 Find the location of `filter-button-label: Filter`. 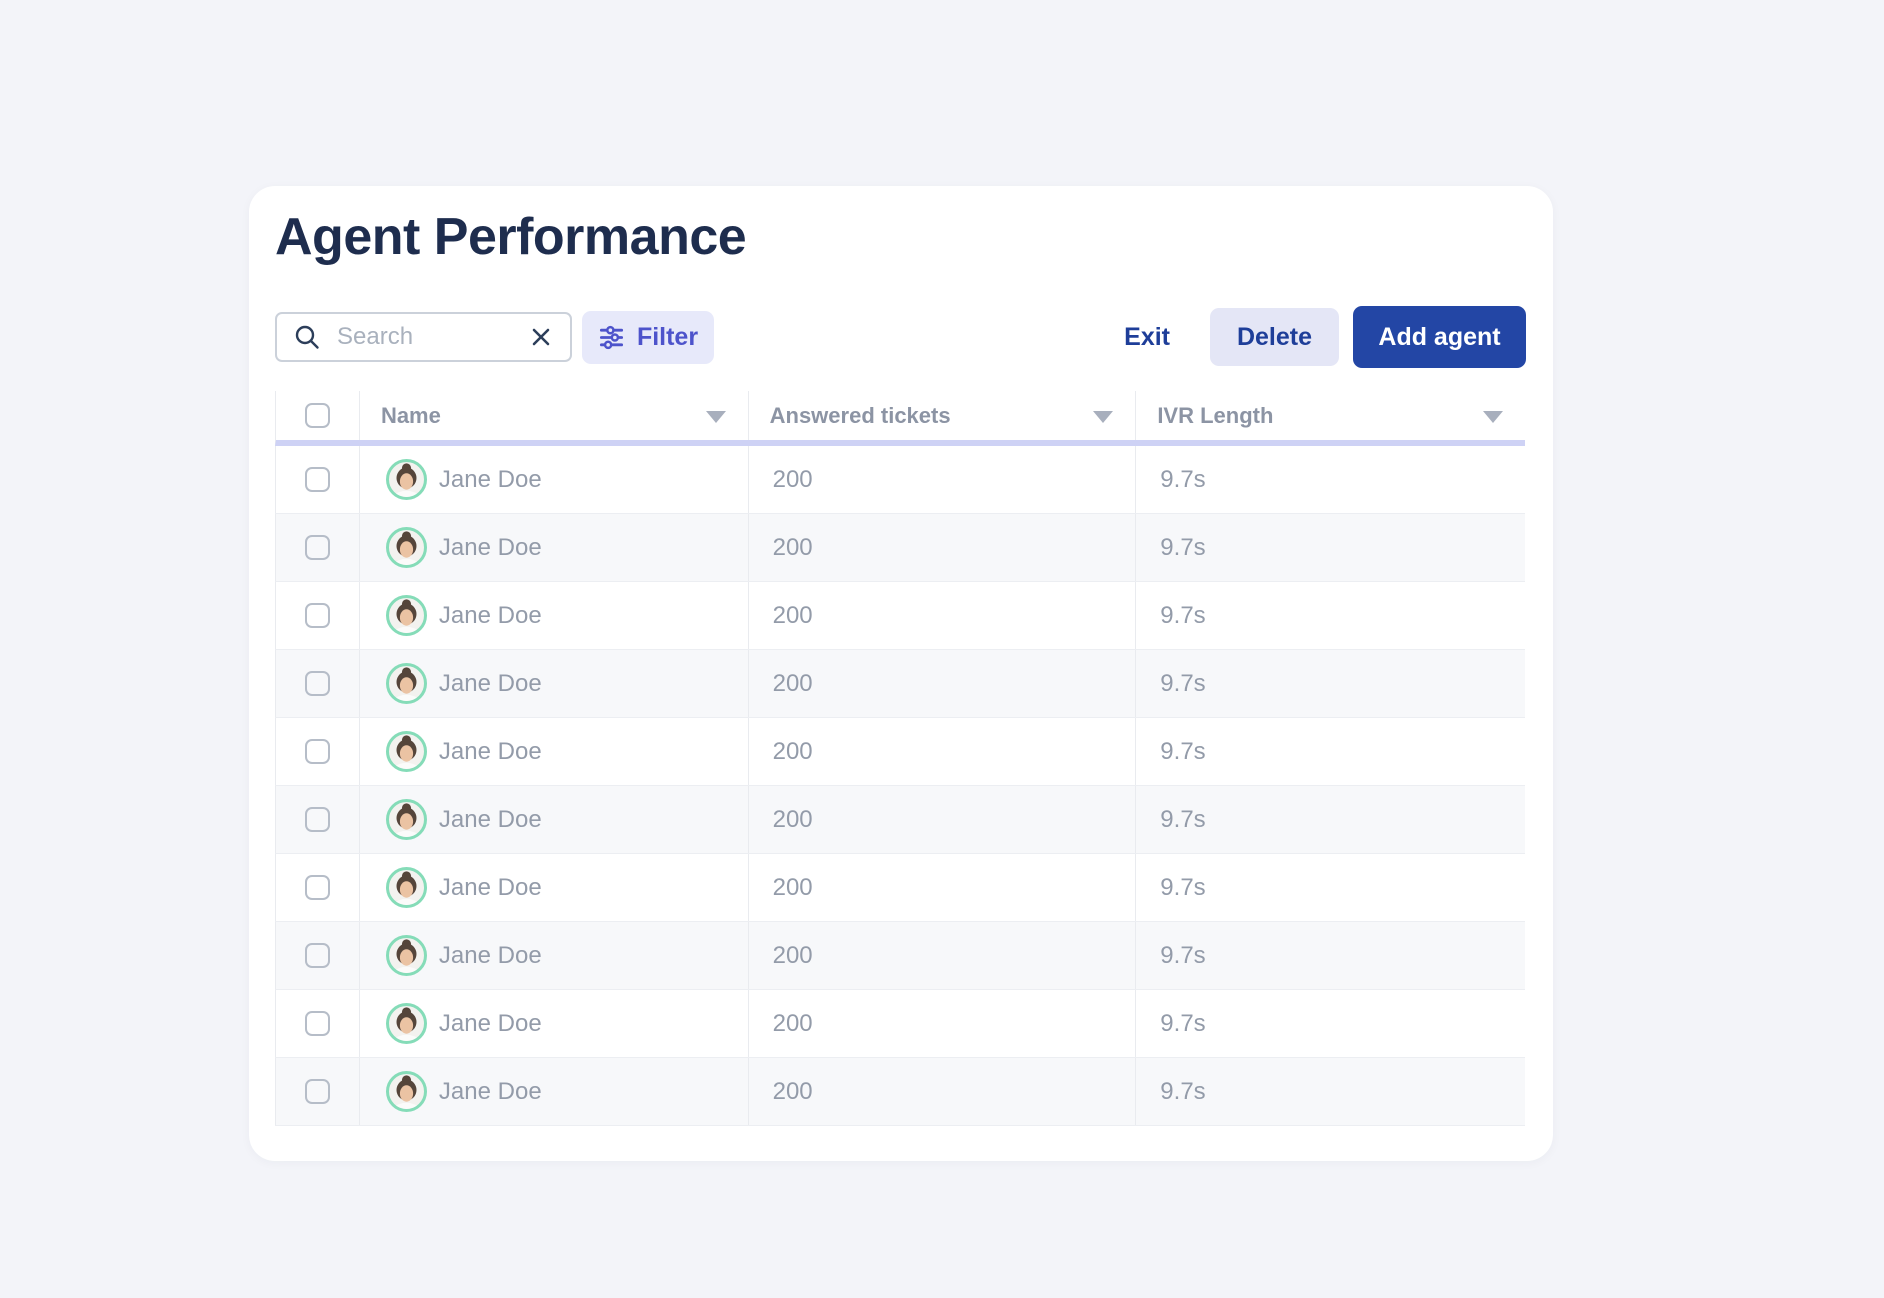

filter-button-label: Filter is located at coordinates (667, 336).